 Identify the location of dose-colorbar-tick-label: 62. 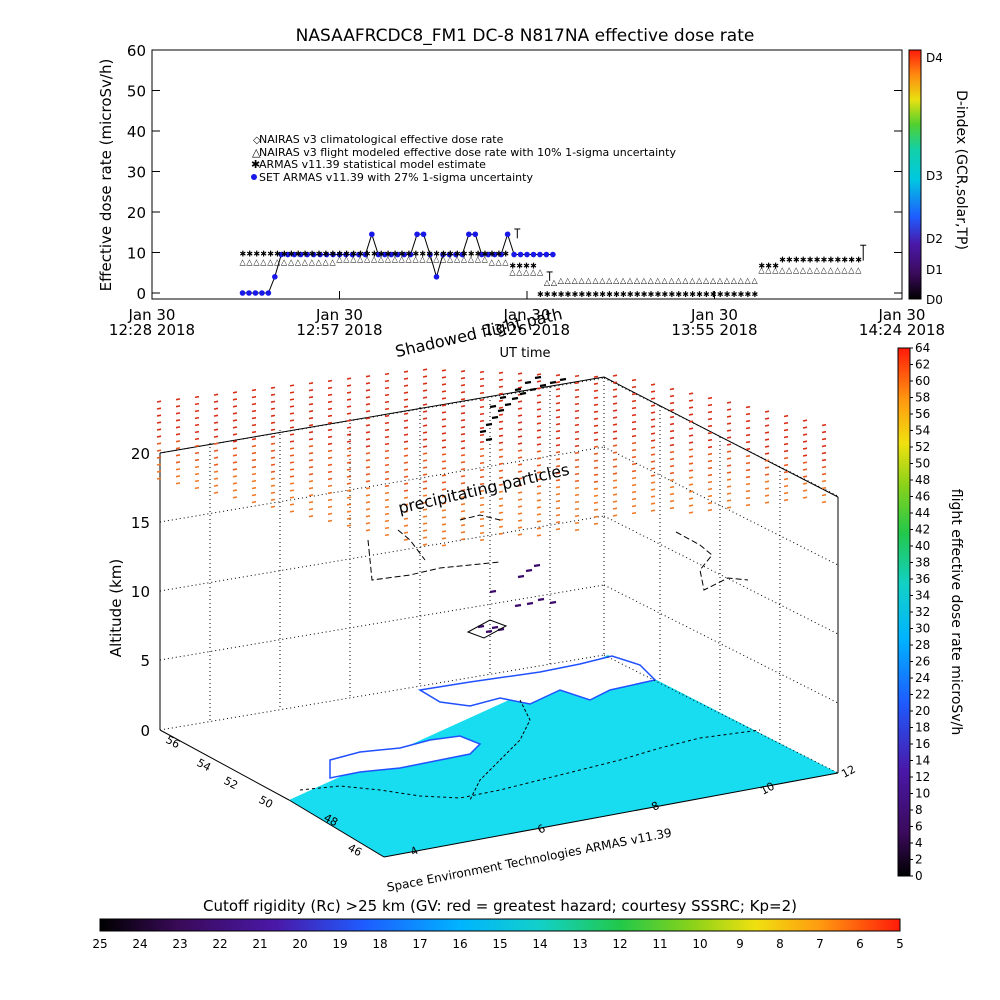
(922, 365).